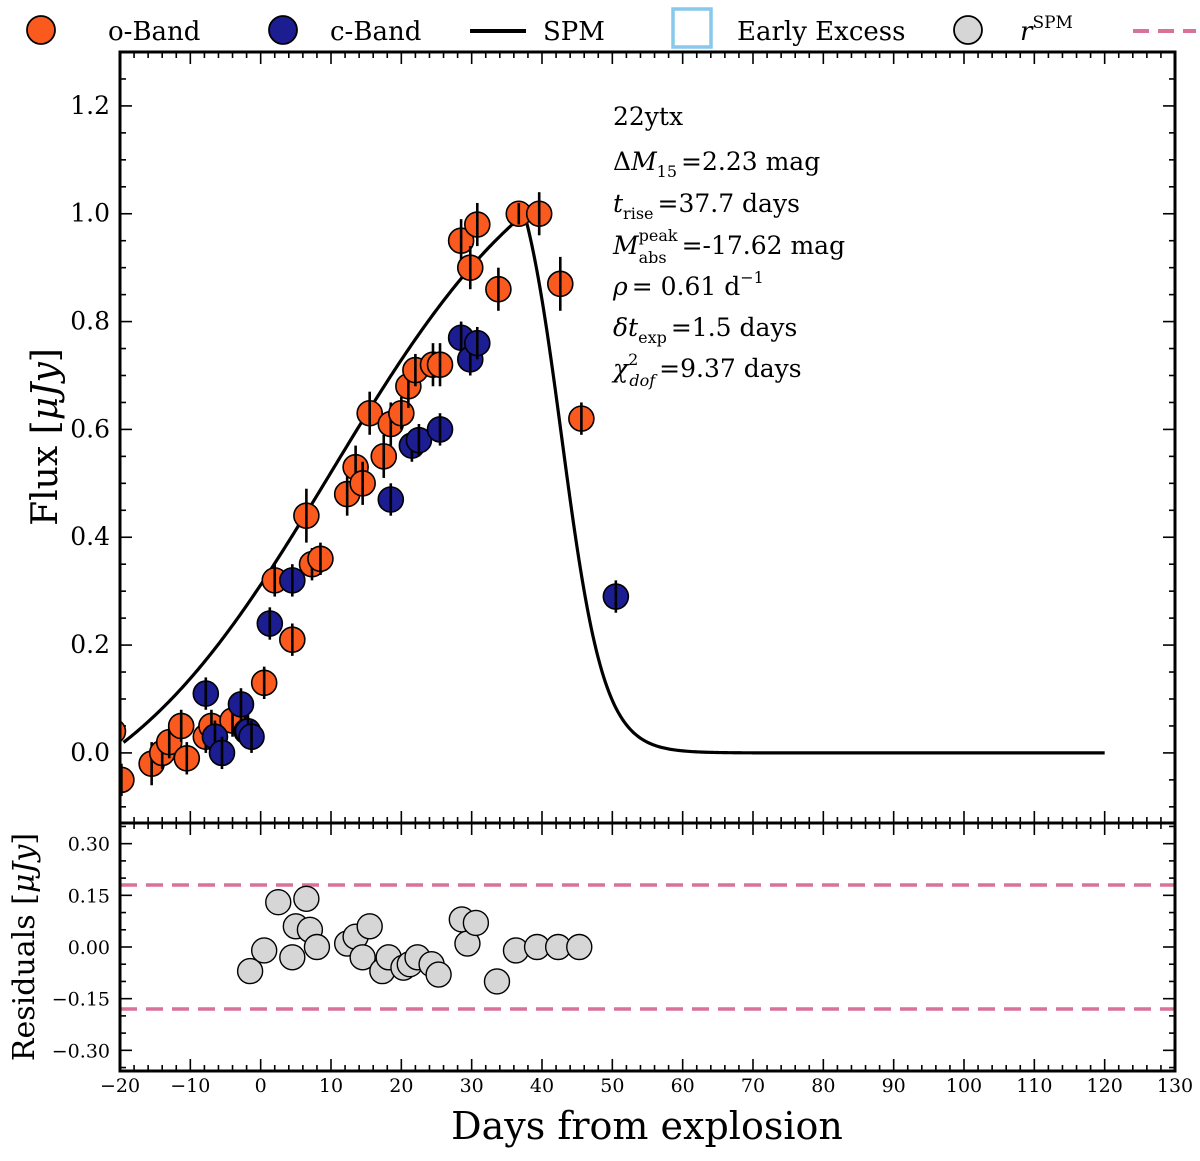 The width and height of the screenshot is (1200, 1161). Describe the element at coordinates (542, 1086) in the screenshot. I see `x-tick-label: 40` at that location.